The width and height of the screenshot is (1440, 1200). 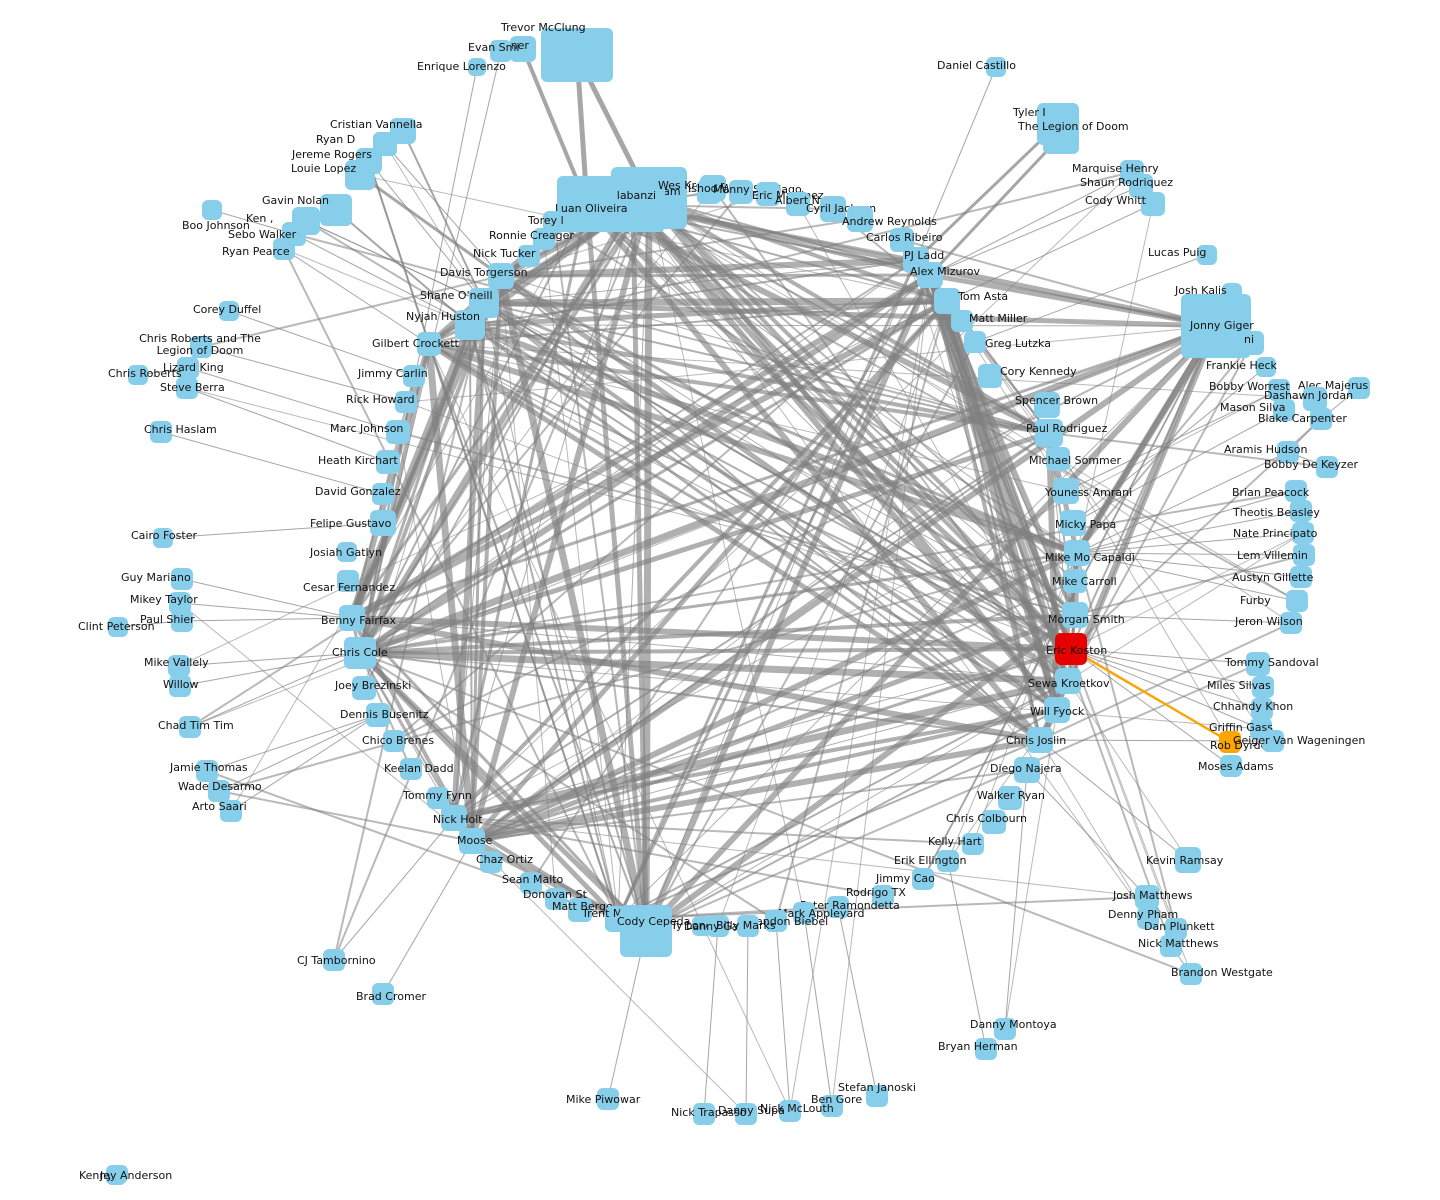 I want to click on graph-node-davis-torgerson, so click(x=501, y=276).